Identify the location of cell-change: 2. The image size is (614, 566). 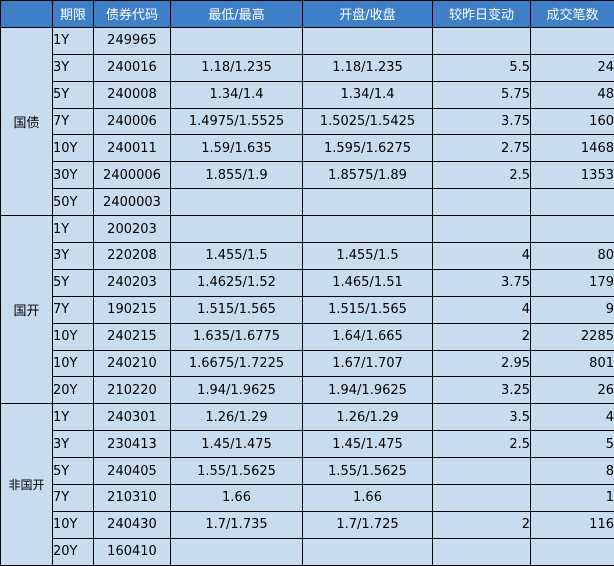
(482, 524).